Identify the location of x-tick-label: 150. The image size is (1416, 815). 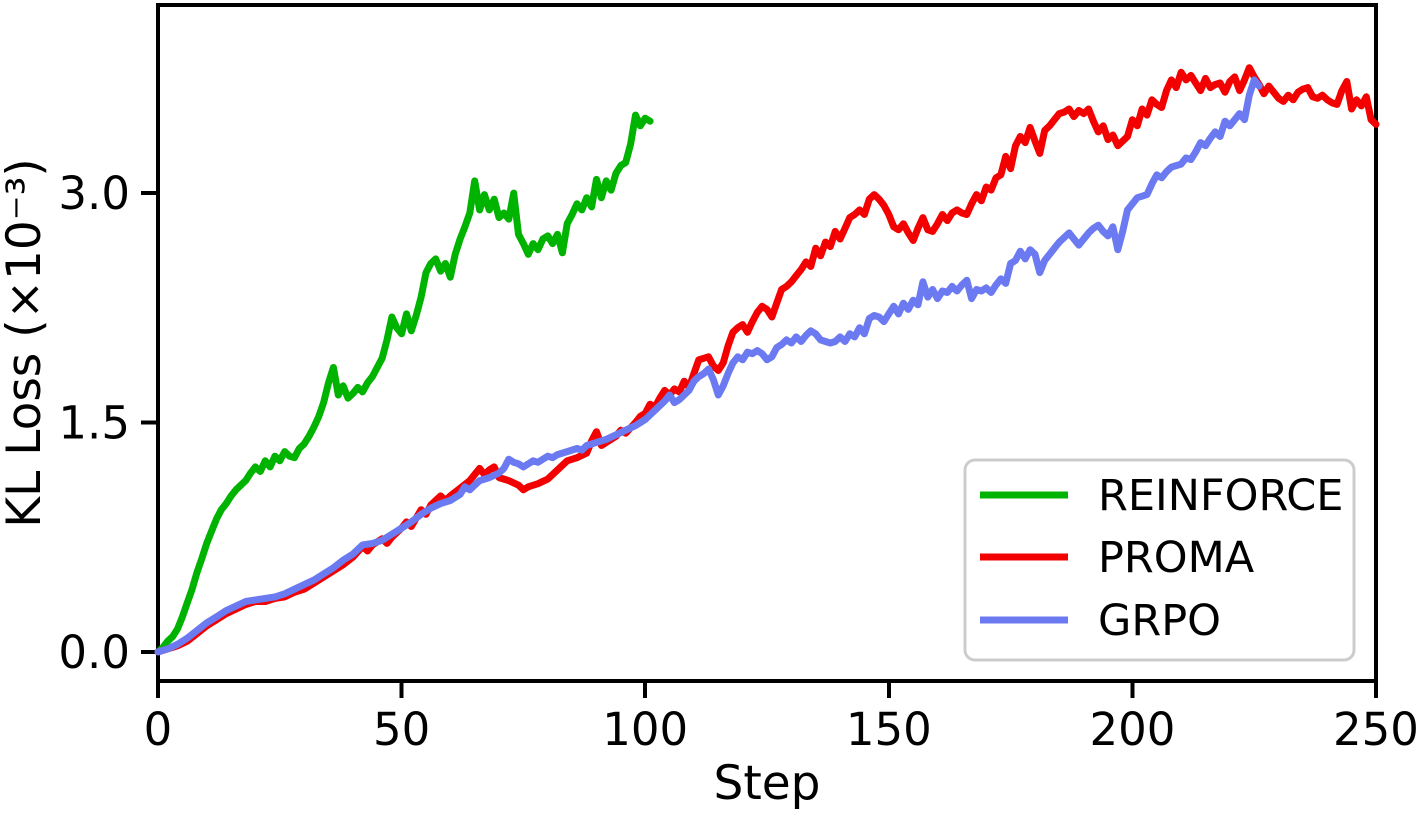
(889, 729).